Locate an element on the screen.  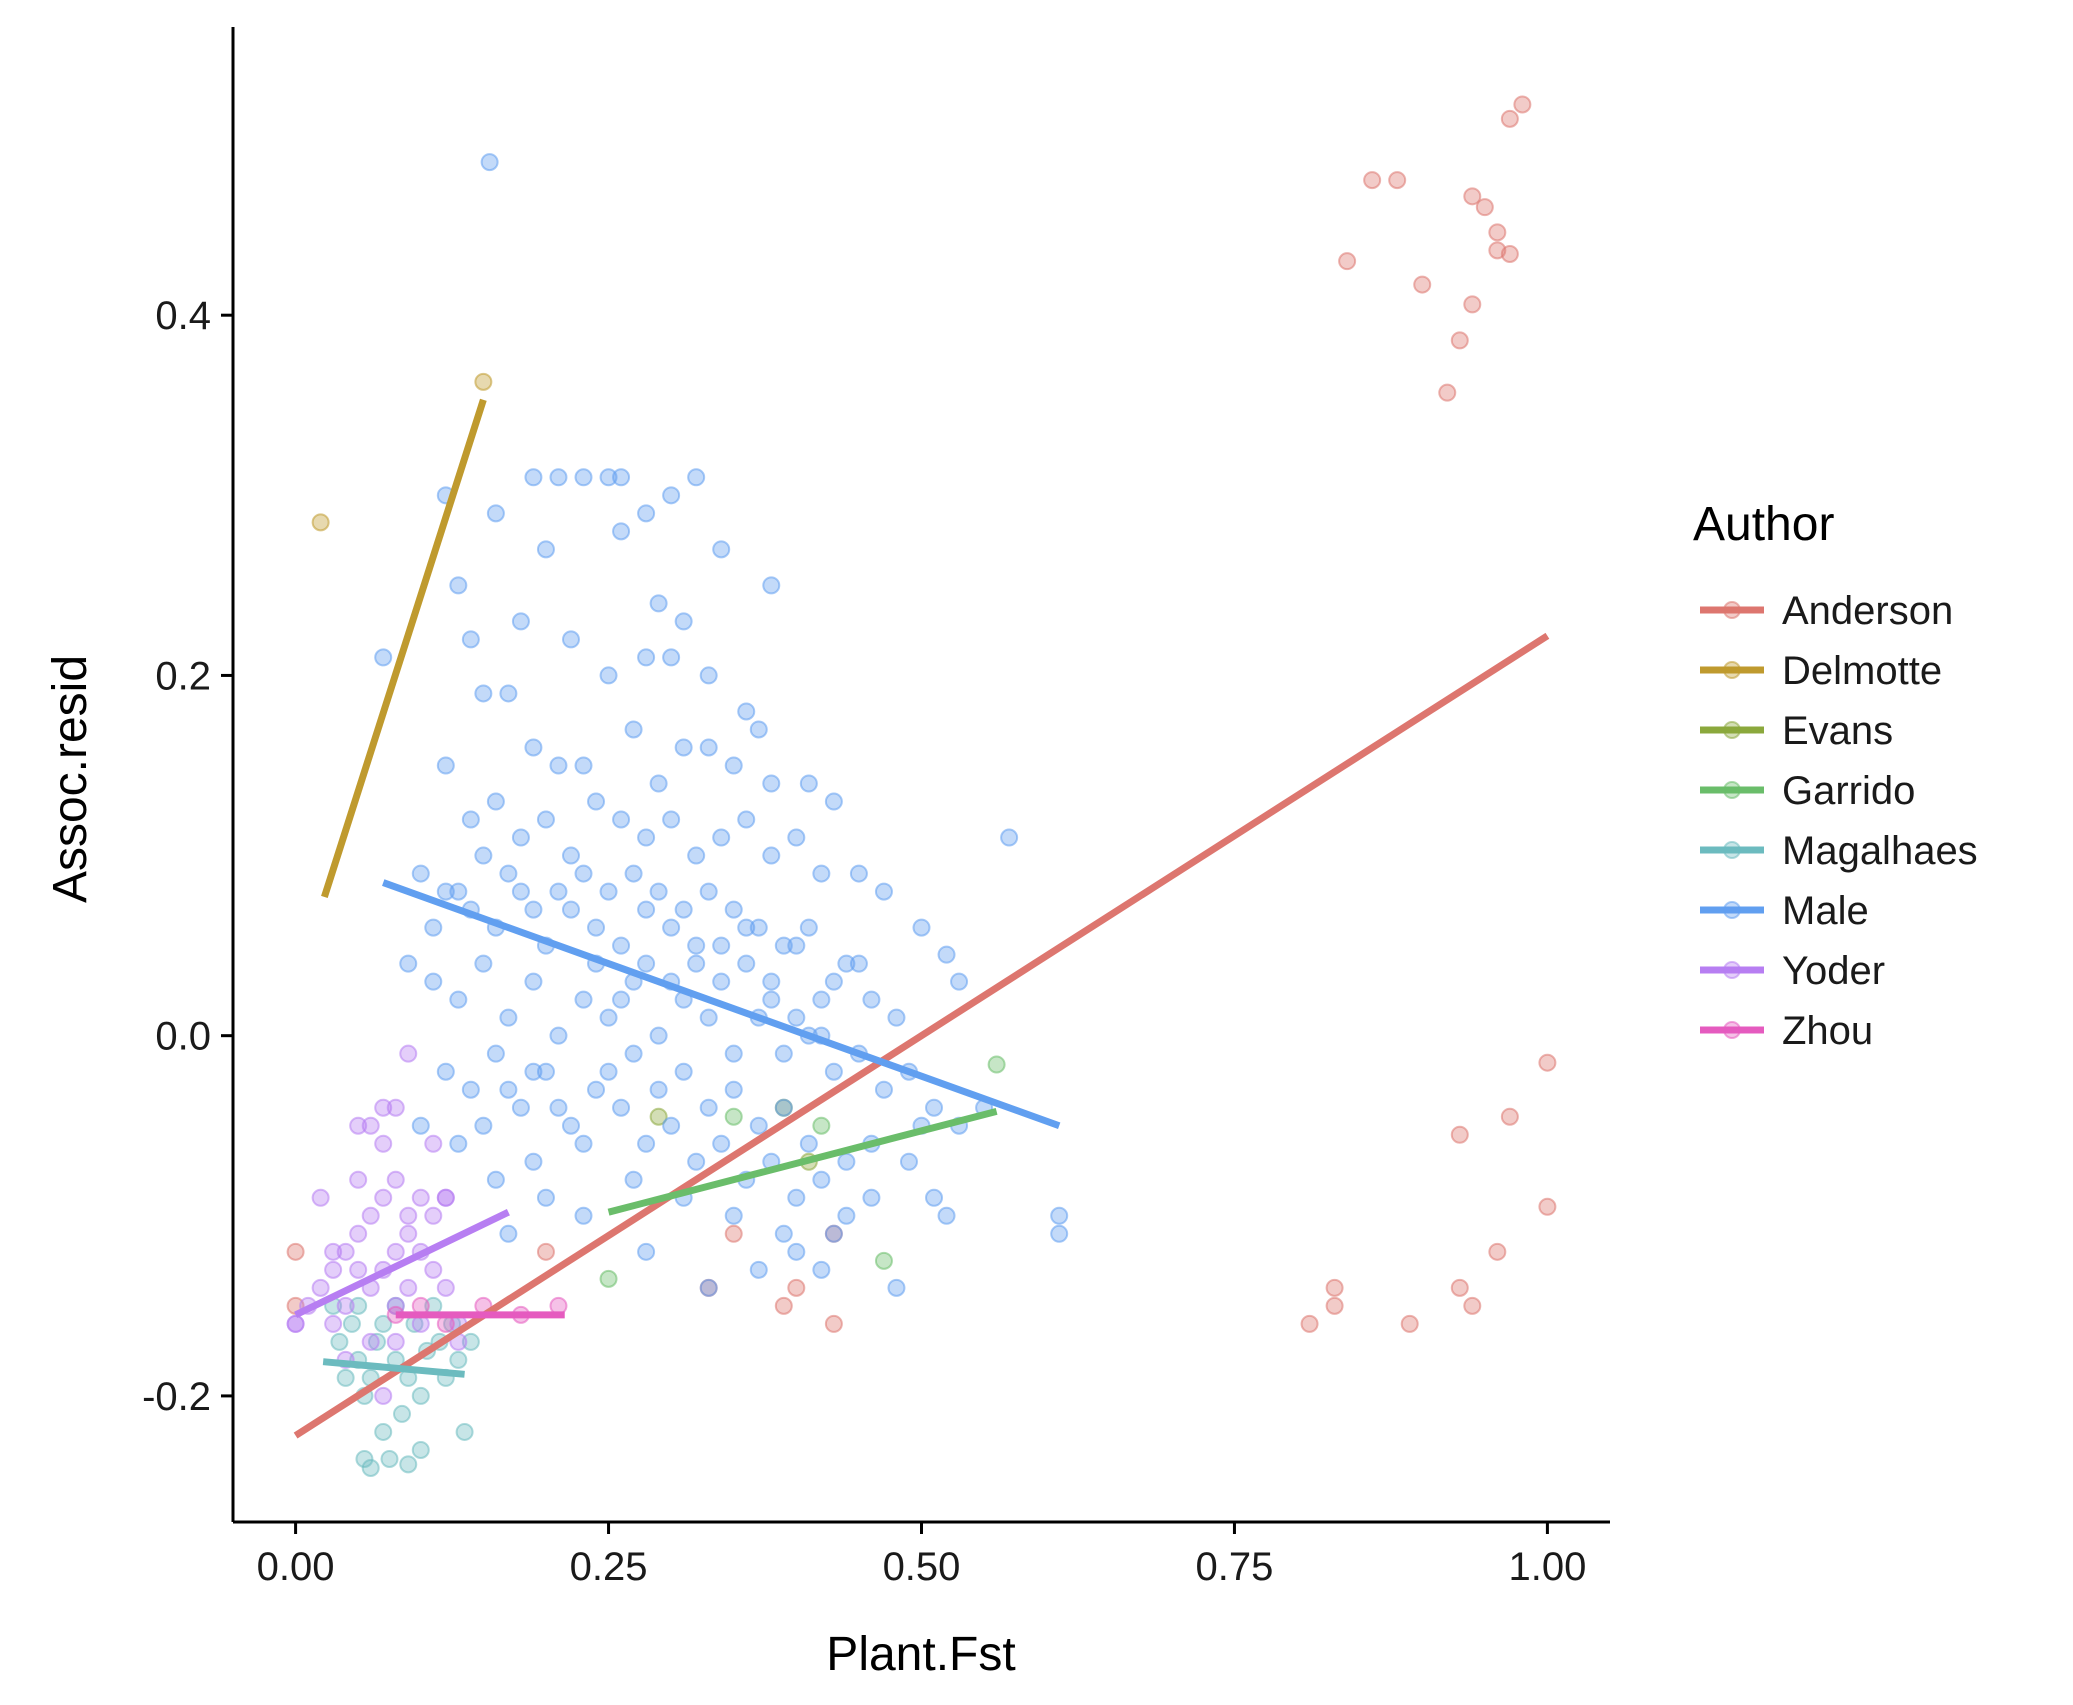
x-tick-label: 0.75 is located at coordinates (1235, 1567).